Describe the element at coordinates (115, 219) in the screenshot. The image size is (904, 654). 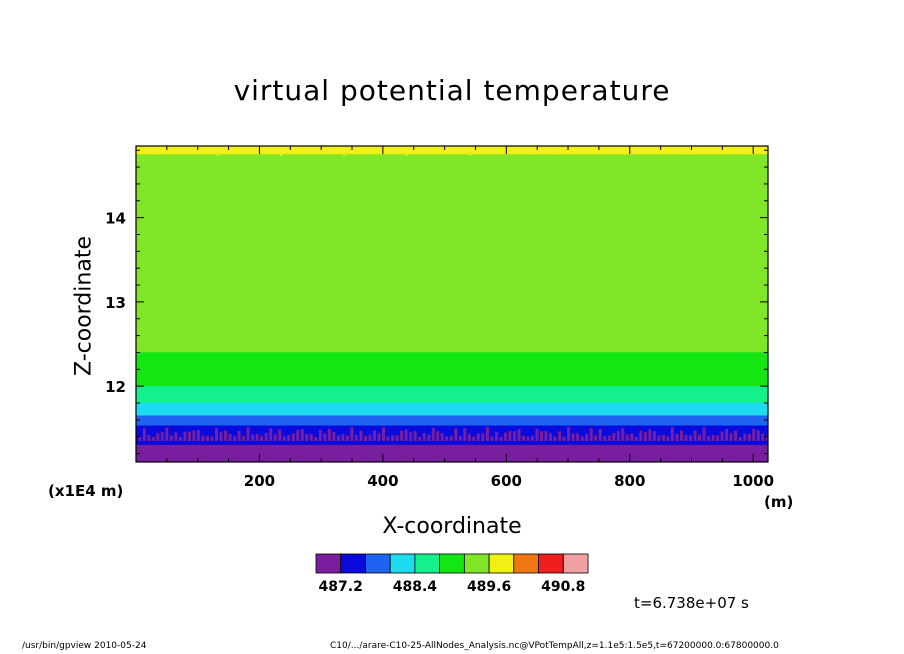
I see `y-tick-label: 14` at that location.